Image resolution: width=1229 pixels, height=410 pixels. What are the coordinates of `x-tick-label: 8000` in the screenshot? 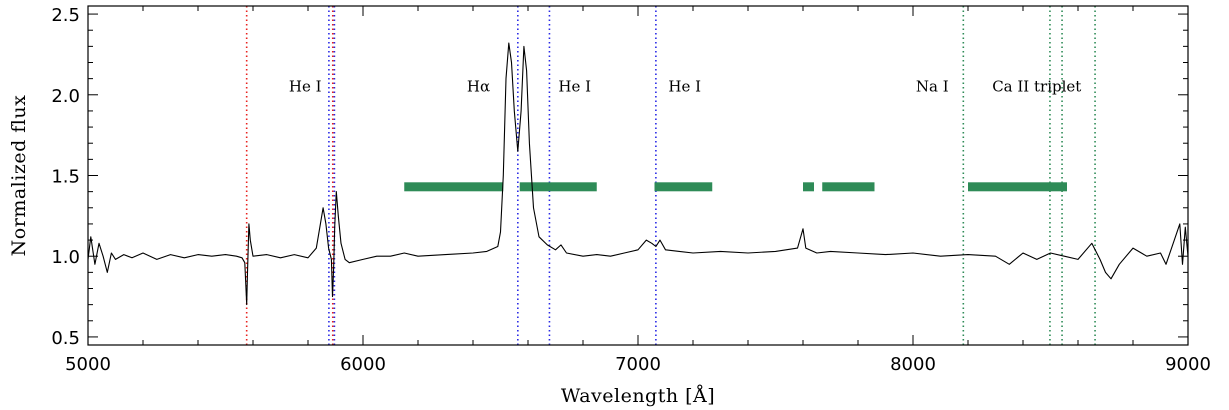 It's located at (913, 364).